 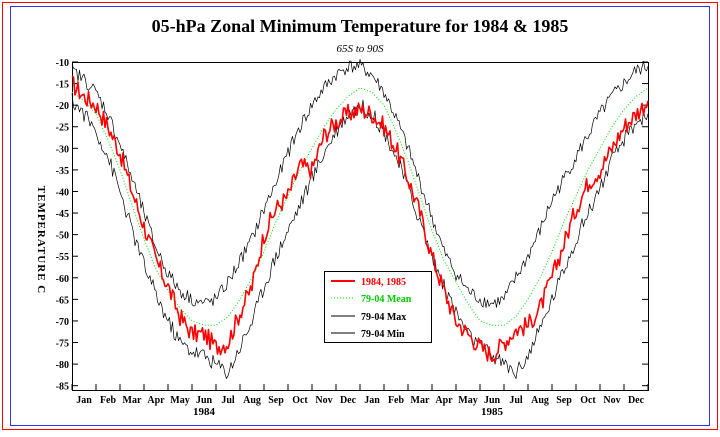 What do you see at coordinates (62, 257) in the screenshot?
I see `y-tick-label: -55` at bounding box center [62, 257].